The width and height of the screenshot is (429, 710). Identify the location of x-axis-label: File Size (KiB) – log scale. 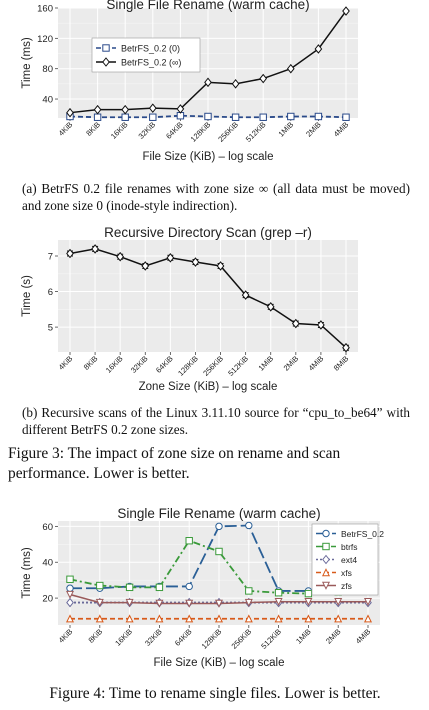
(218, 663).